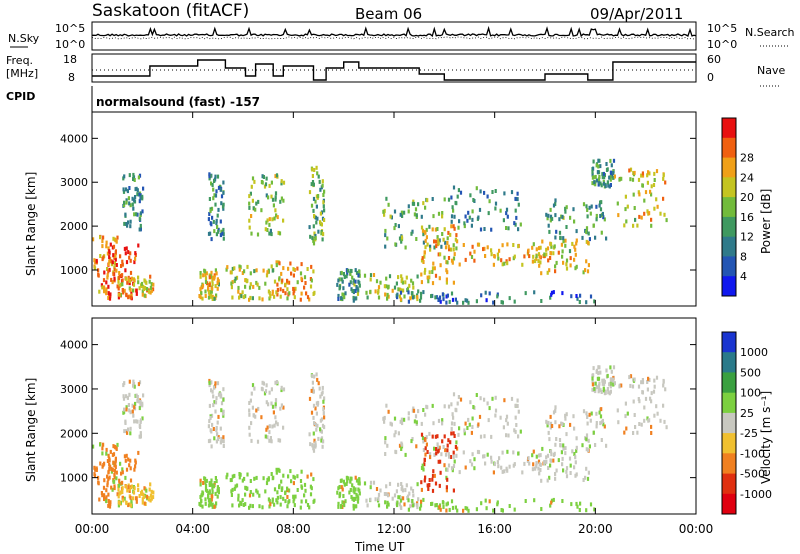  I want to click on cpid-text: normalsound (fast) -157, so click(178, 102).